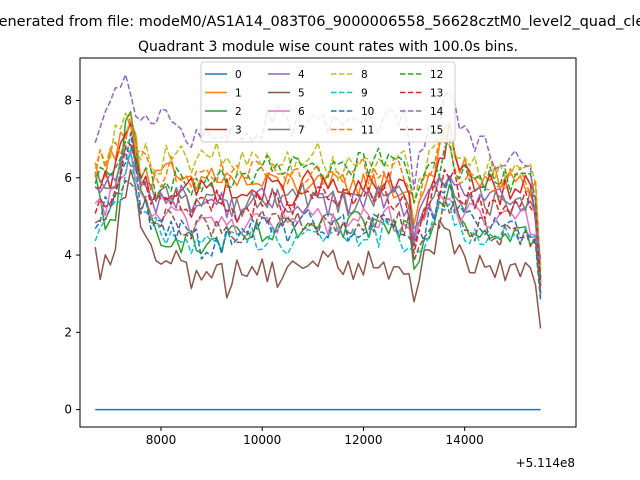  What do you see at coordinates (436, 75) in the screenshot?
I see `legend-label-12: 12` at bounding box center [436, 75].